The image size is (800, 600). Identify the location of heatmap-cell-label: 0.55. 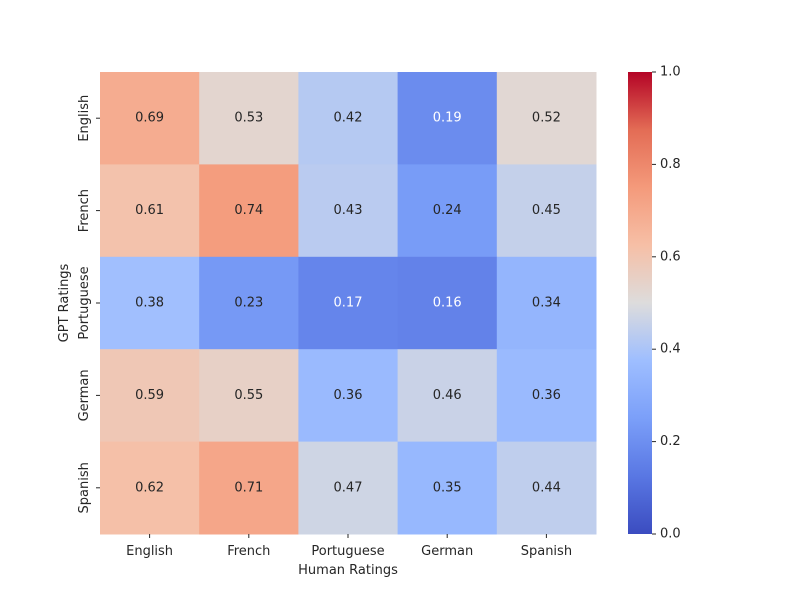
(248, 395).